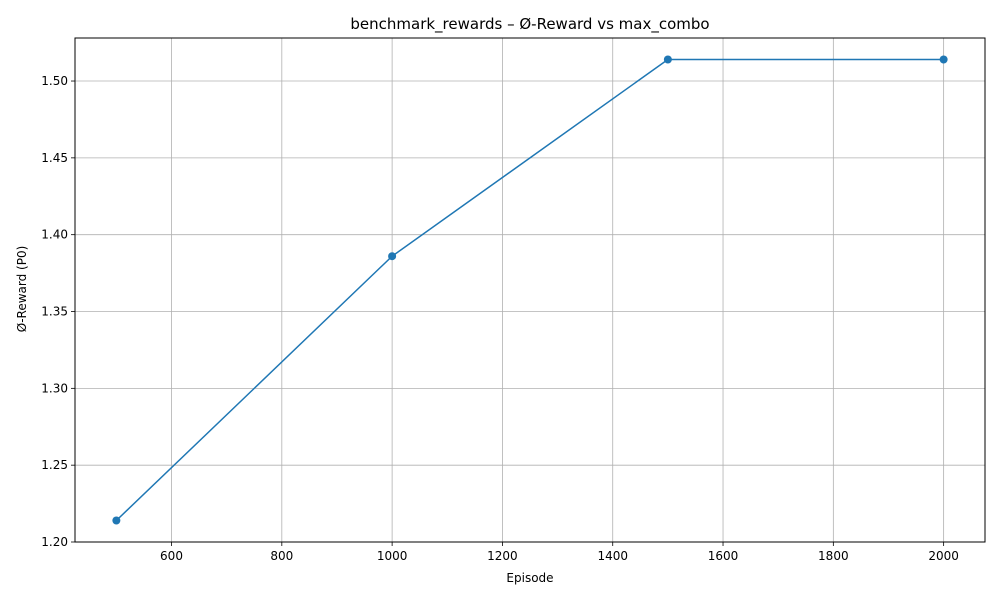  What do you see at coordinates (54, 81) in the screenshot?
I see `y-tick-label: 1.50` at bounding box center [54, 81].